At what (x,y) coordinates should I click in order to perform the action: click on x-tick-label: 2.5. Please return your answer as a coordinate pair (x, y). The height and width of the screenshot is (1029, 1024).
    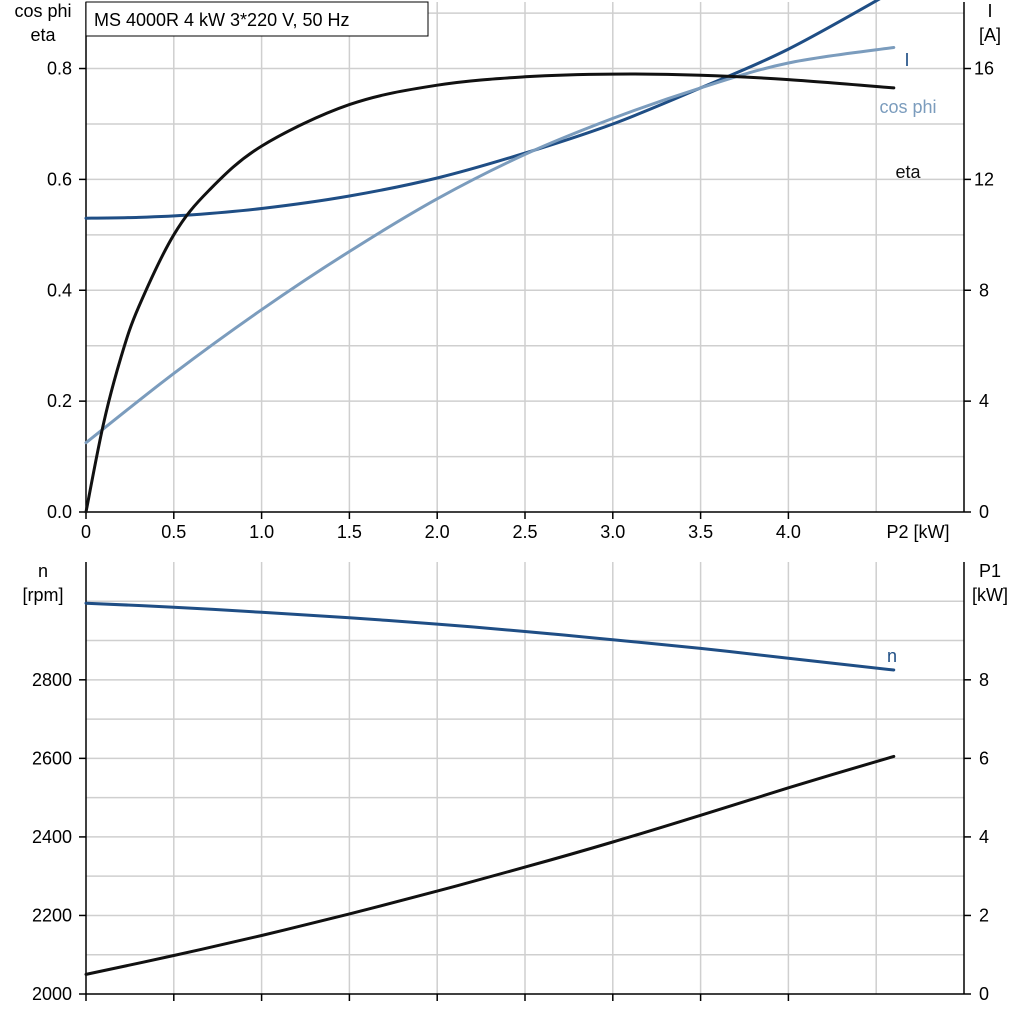
    Looking at the image, I should click on (524, 532).